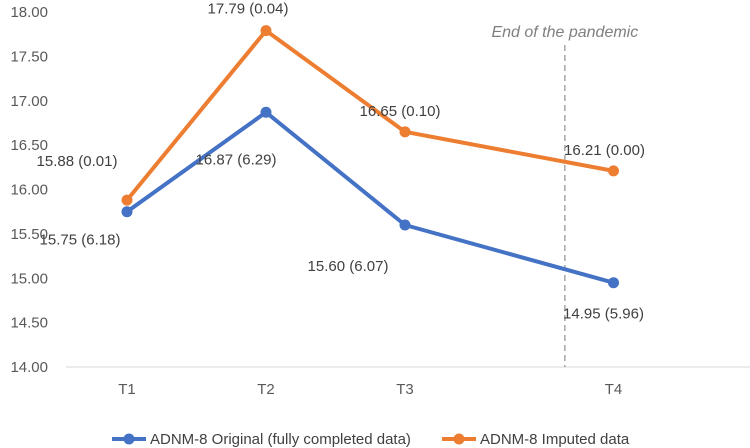 Image resolution: width=750 pixels, height=448 pixels. Describe the element at coordinates (564, 32) in the screenshot. I see `pandemic-end-annotation: End of the pandemic` at that location.